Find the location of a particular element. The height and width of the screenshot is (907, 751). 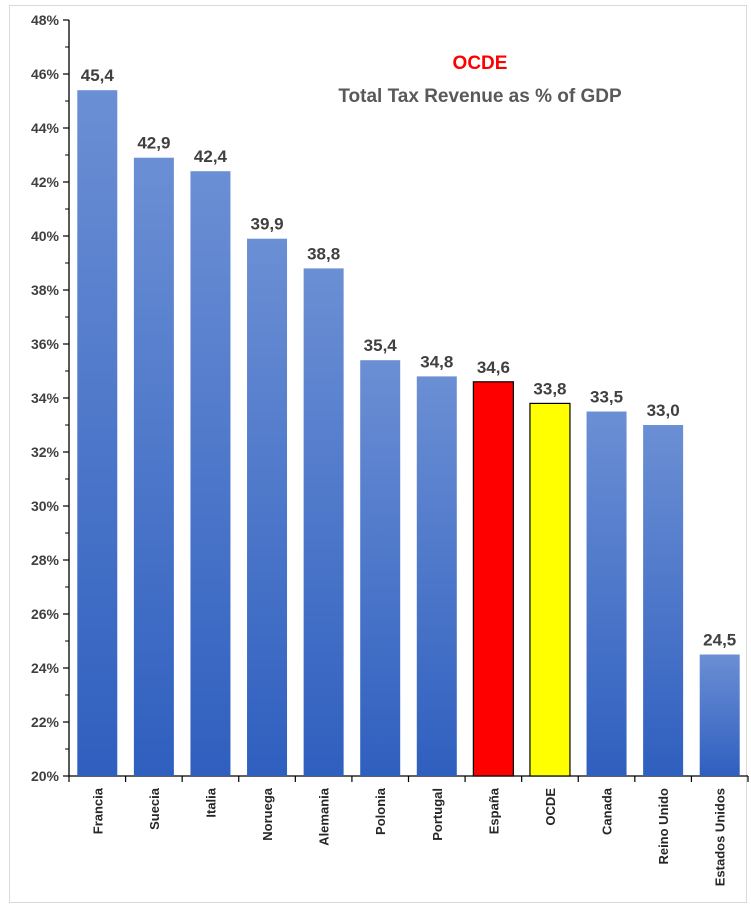

x-tick-label: Suecia is located at coordinates (154, 808).